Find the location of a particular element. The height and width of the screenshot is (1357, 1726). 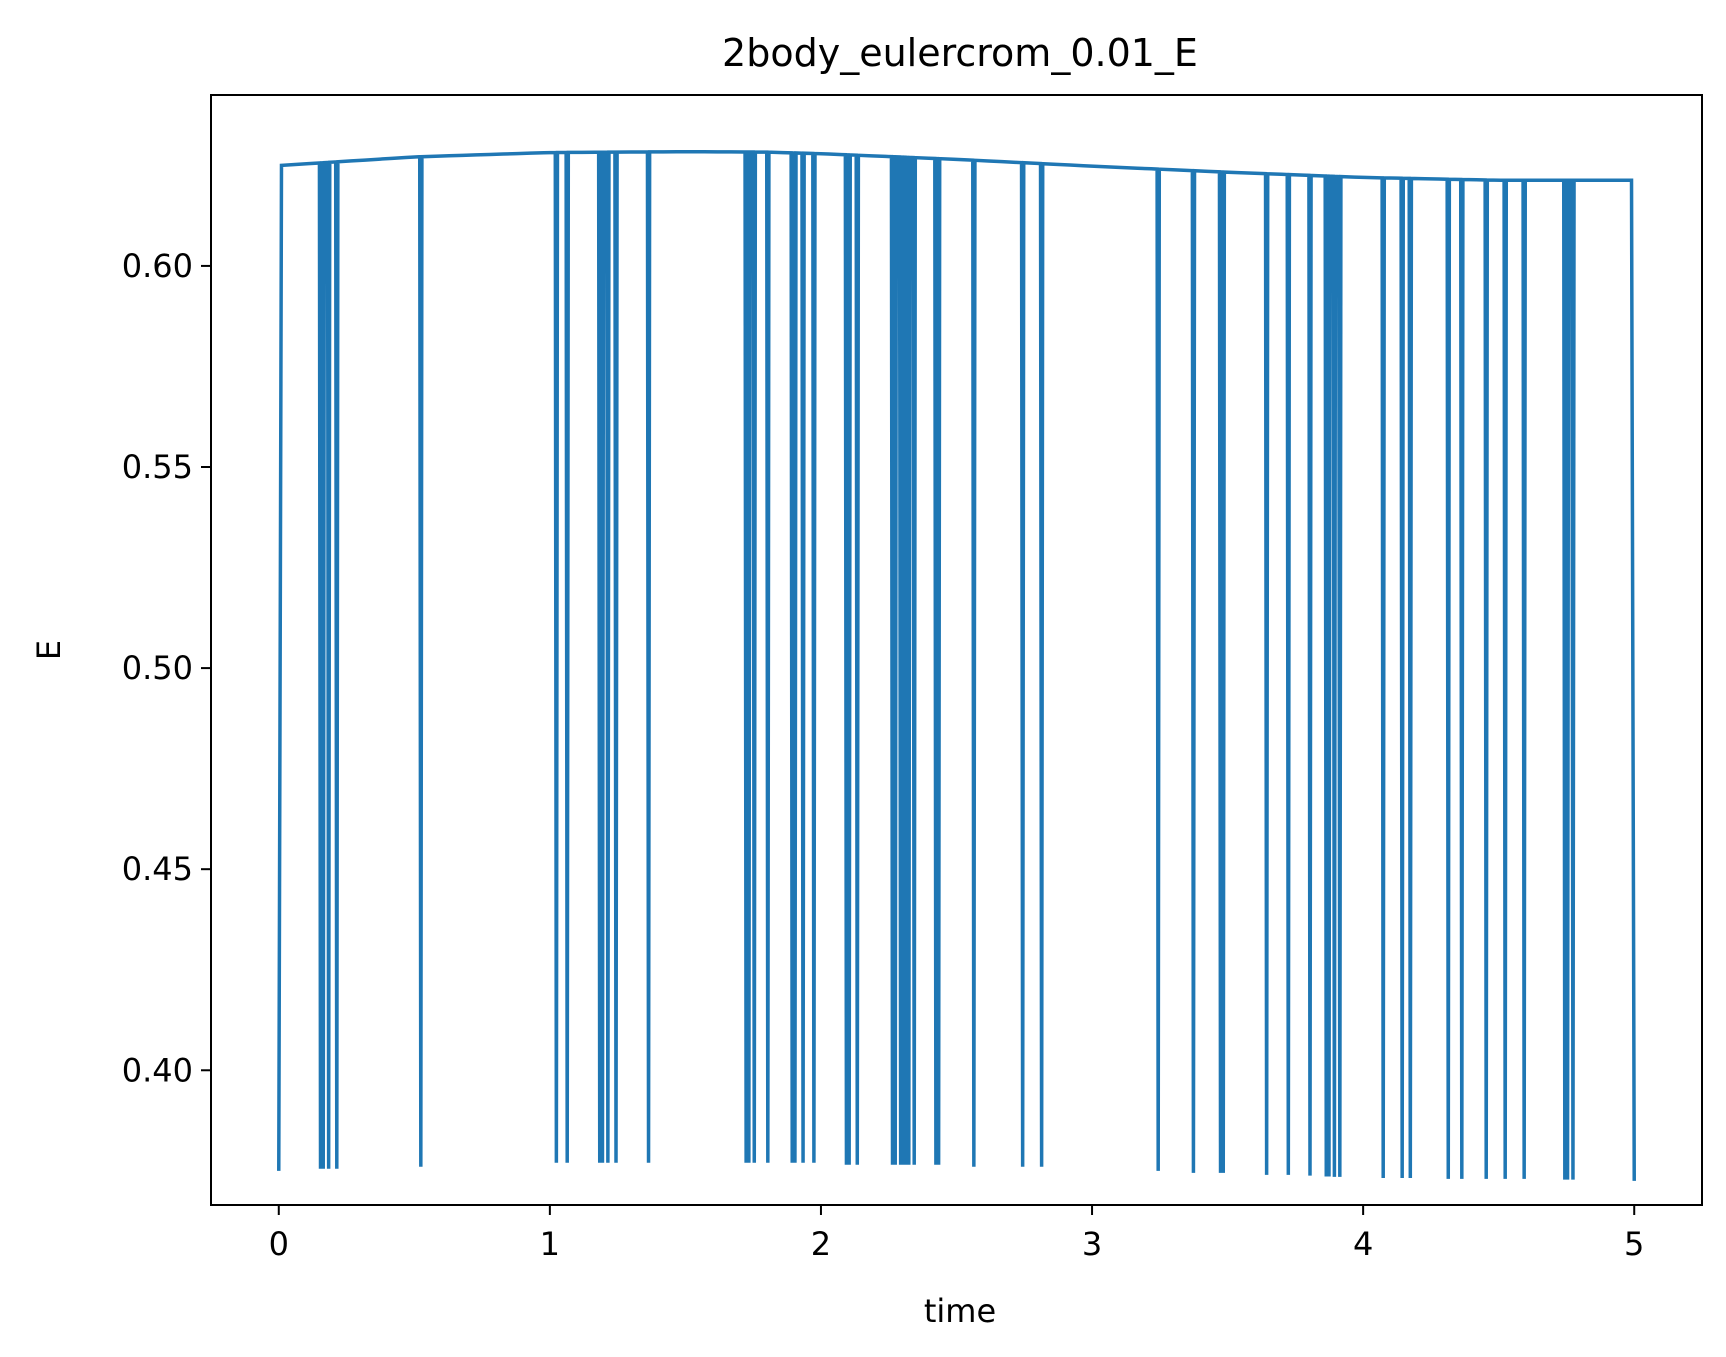

x-tick-label: 5 is located at coordinates (1634, 1244).